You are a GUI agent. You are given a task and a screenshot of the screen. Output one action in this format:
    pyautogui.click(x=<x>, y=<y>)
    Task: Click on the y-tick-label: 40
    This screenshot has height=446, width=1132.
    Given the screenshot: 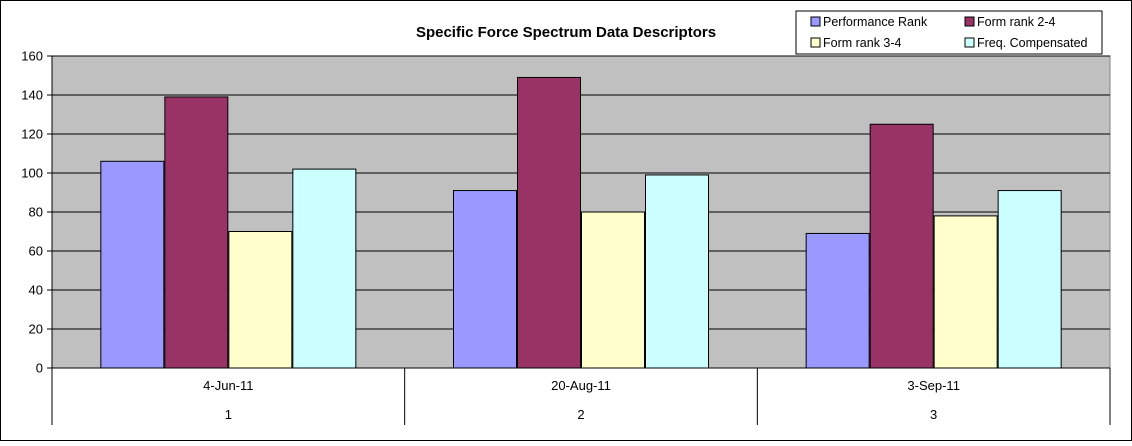 What is the action you would take?
    pyautogui.click(x=36, y=290)
    